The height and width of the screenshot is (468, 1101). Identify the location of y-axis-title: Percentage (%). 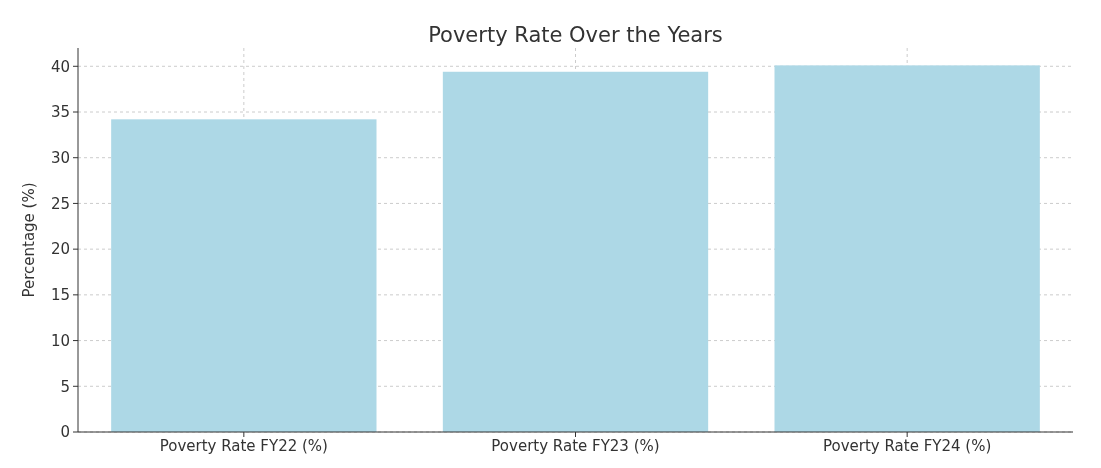
(29, 240).